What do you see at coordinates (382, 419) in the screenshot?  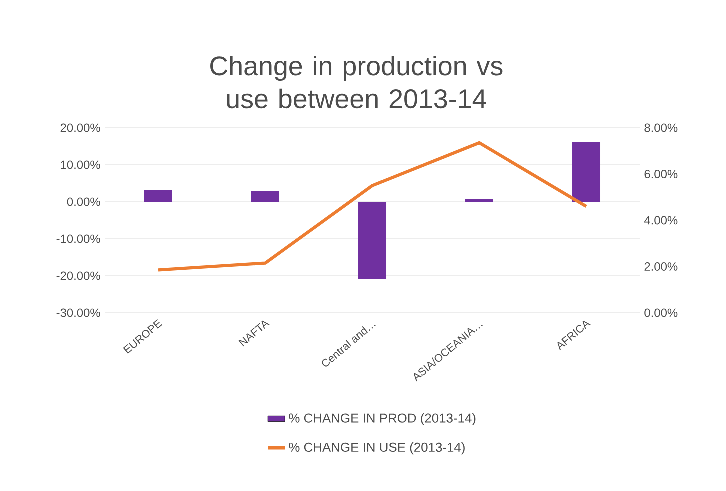 I see `legend-label: % CHANGE IN PROD (2013-14)` at bounding box center [382, 419].